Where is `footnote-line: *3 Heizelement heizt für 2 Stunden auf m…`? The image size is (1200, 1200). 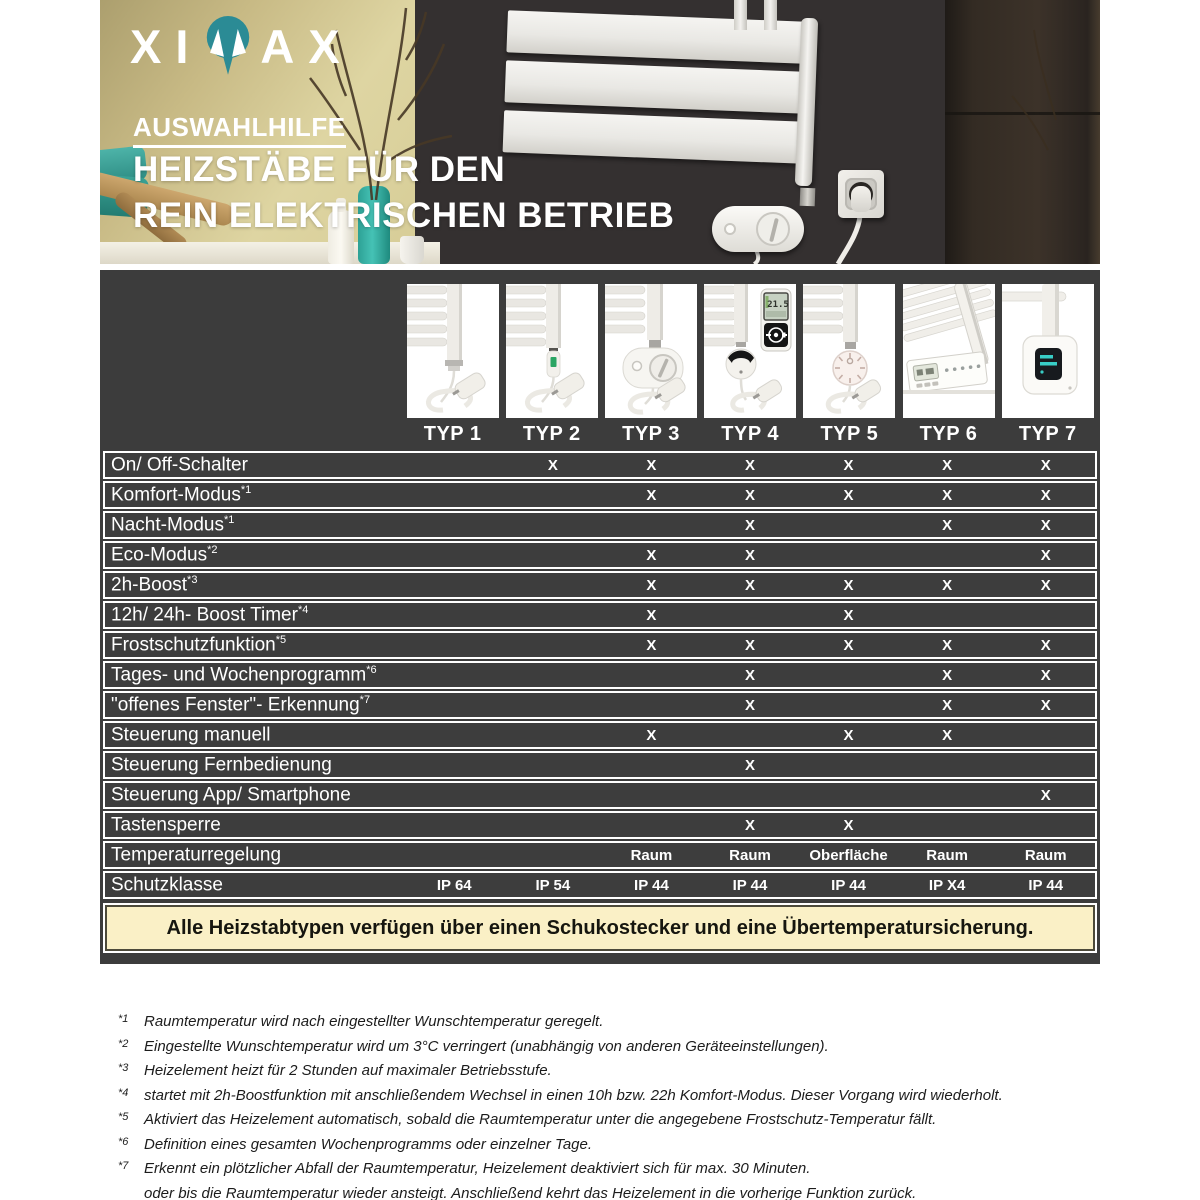
footnote-line: *3 Heizelement heizt für 2 Stunden auf m… is located at coordinates (613, 1071).